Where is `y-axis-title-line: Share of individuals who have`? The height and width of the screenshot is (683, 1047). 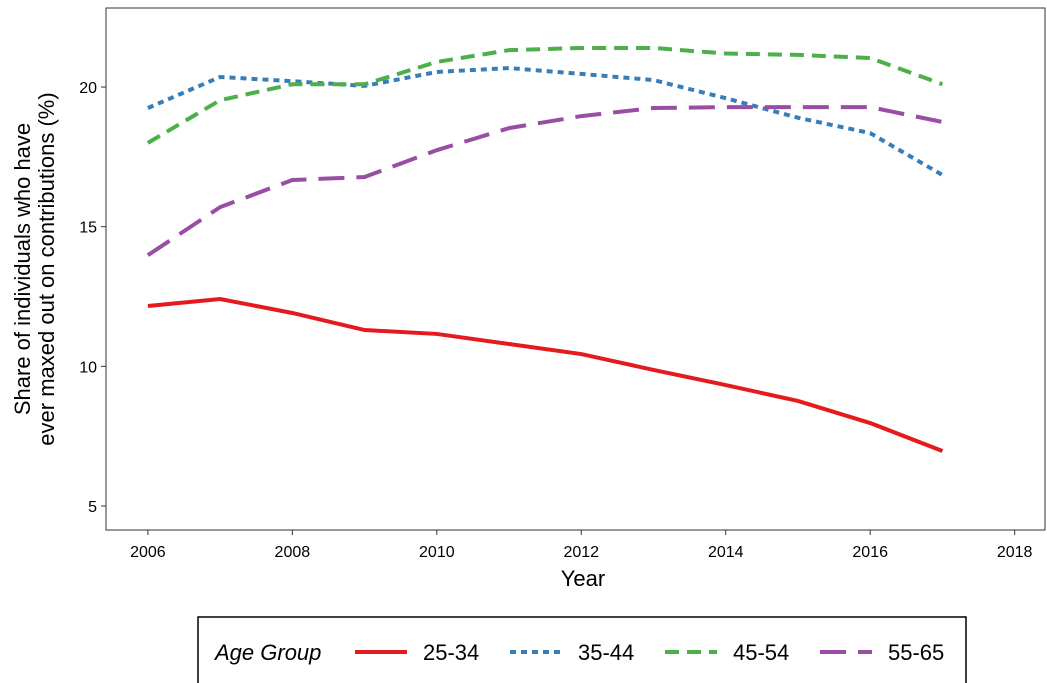
y-axis-title-line: Share of individuals who have is located at coordinates (22, 269).